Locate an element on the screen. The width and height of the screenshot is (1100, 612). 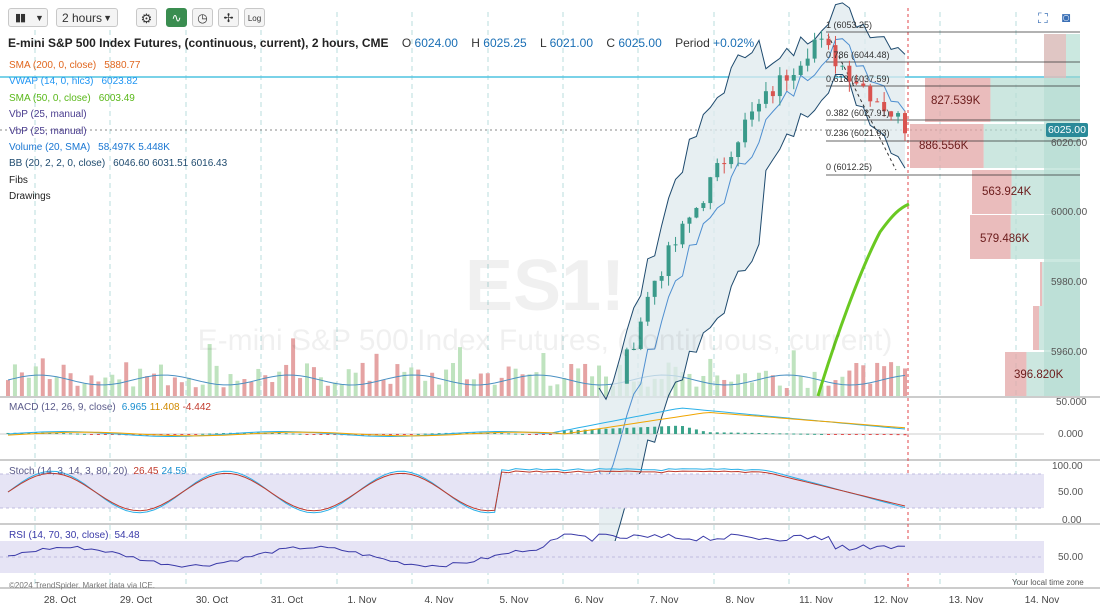
vbp-label: 579.486K is located at coordinates (1005, 239).